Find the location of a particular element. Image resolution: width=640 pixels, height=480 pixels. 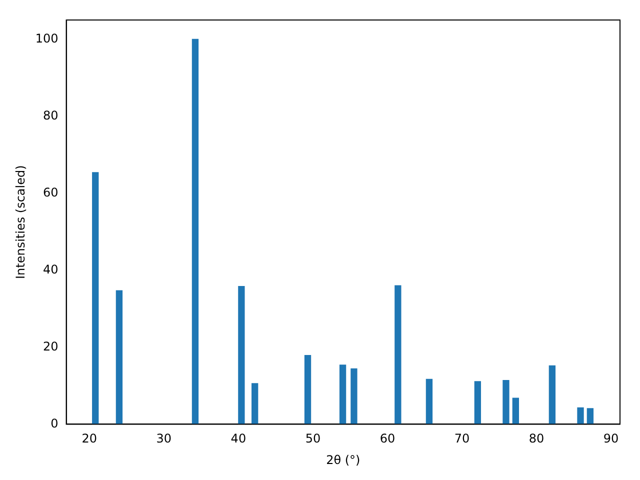

x-tick-label: 90 is located at coordinates (611, 439).